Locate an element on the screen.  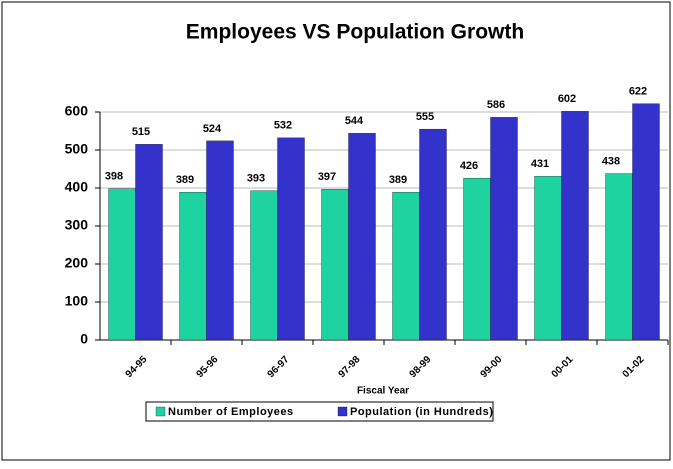
legend-label: Population (in Hundreds) is located at coordinates (421, 412).